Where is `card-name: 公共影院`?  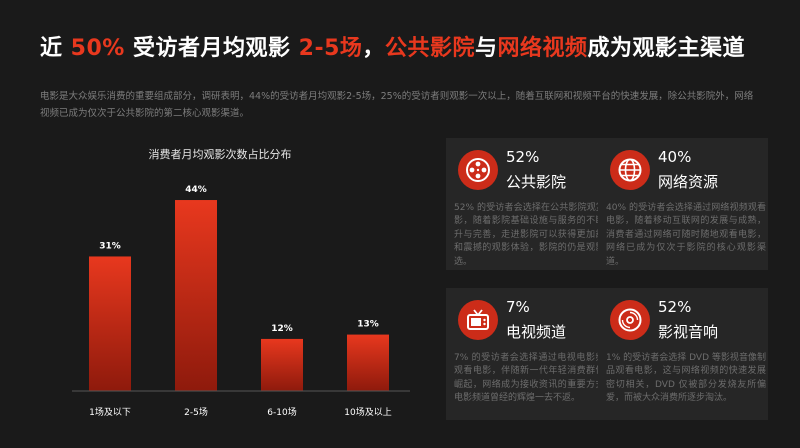
card-name: 公共影院 is located at coordinates (536, 182).